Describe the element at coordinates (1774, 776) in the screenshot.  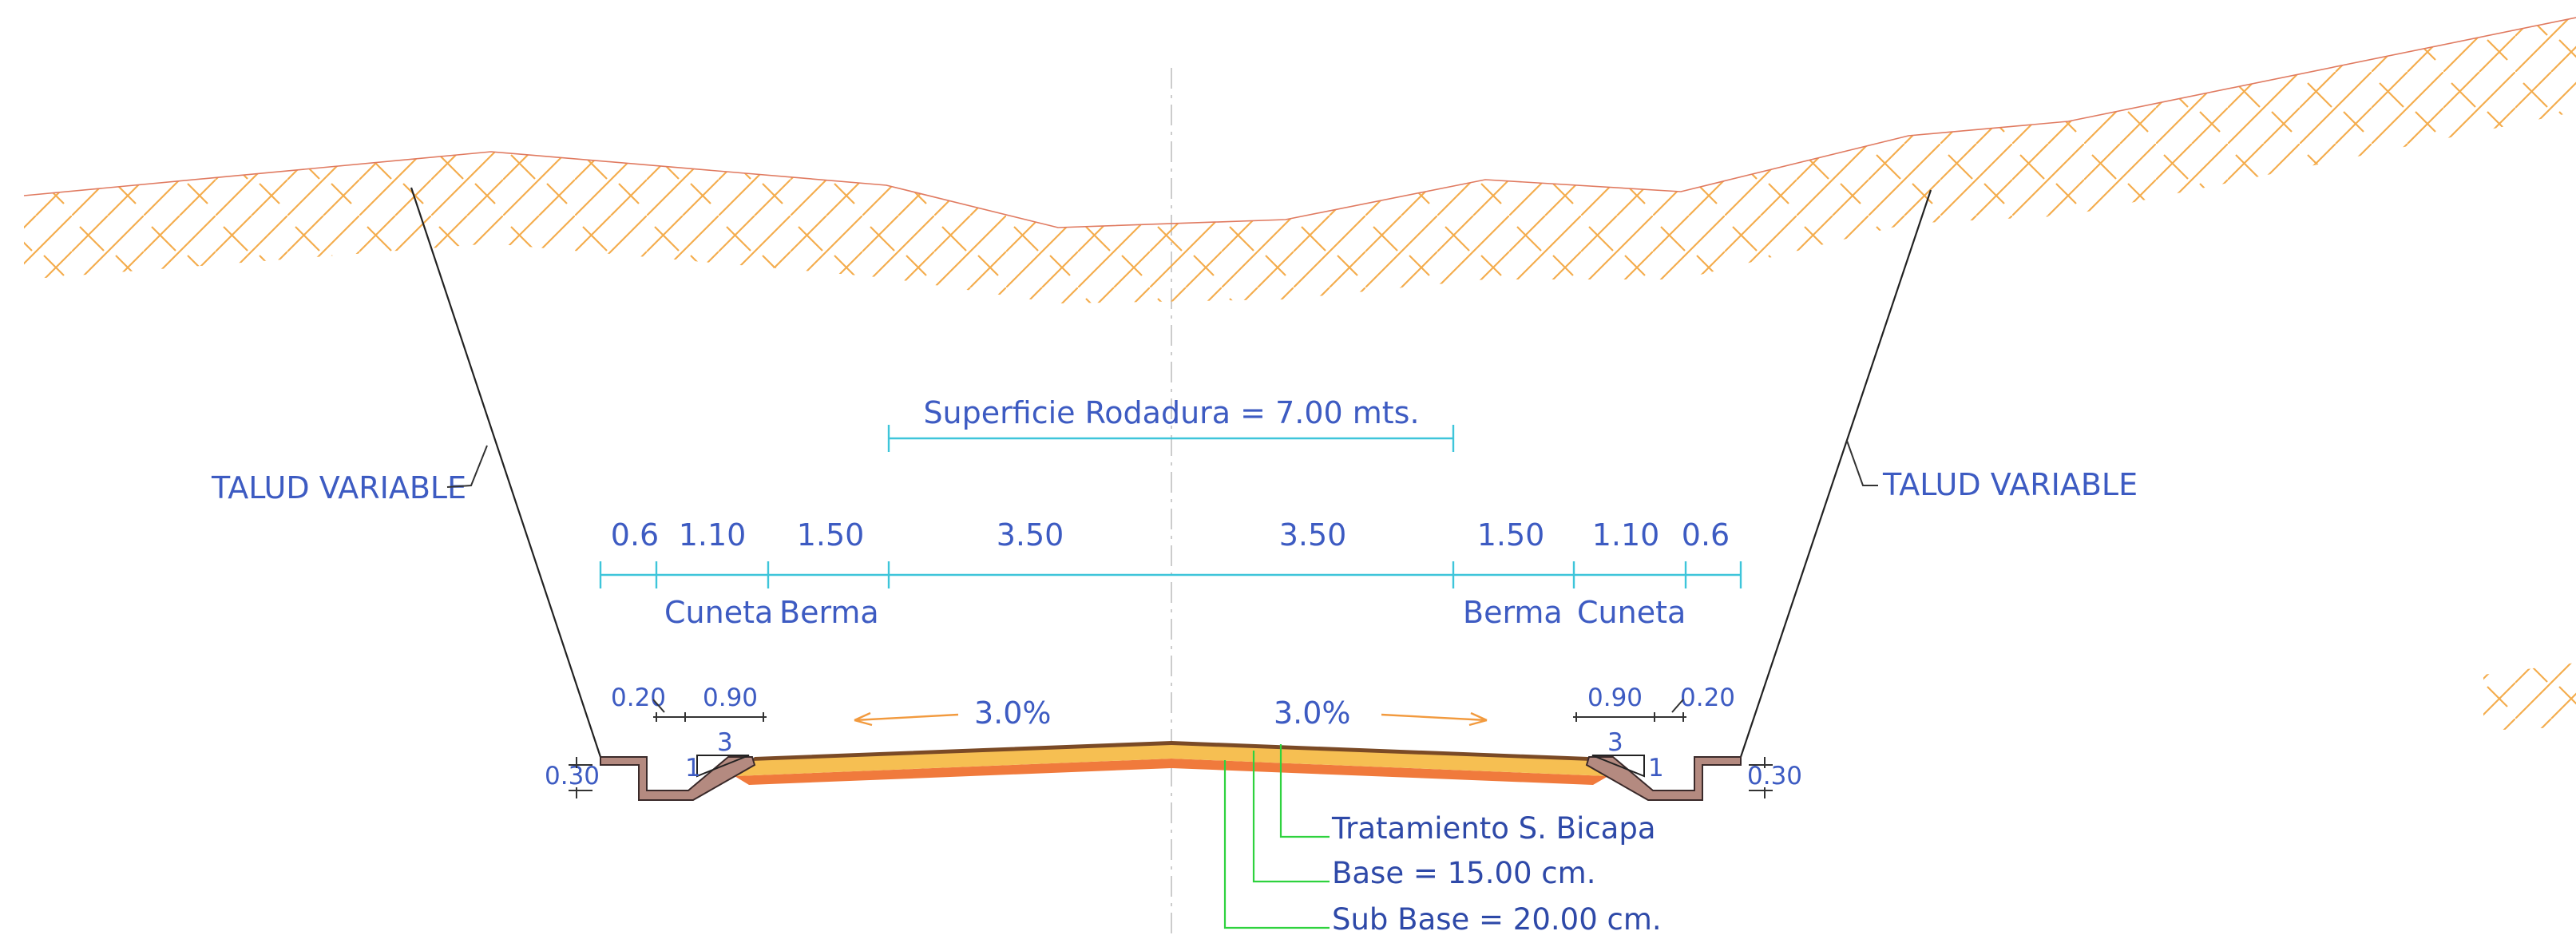
I see `ditch-right-depth: 0.30` at that location.